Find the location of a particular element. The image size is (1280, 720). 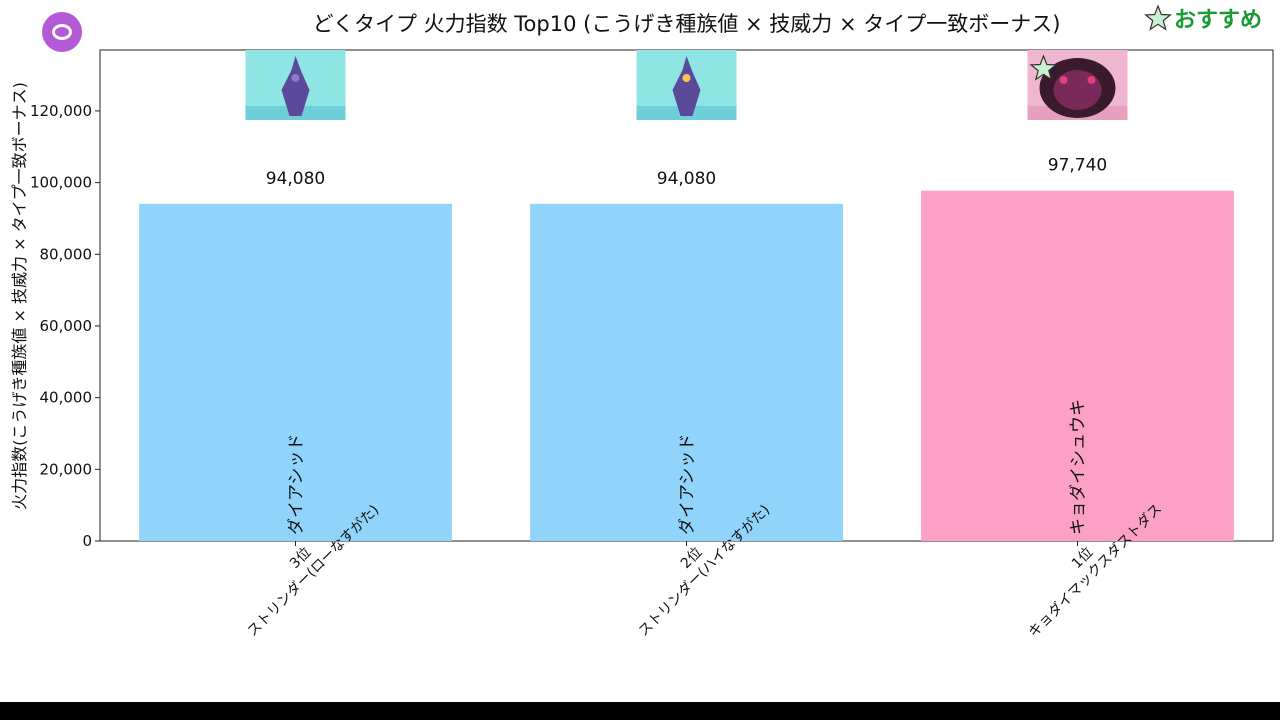

y-tick-label: 60,000 is located at coordinates (66, 326).